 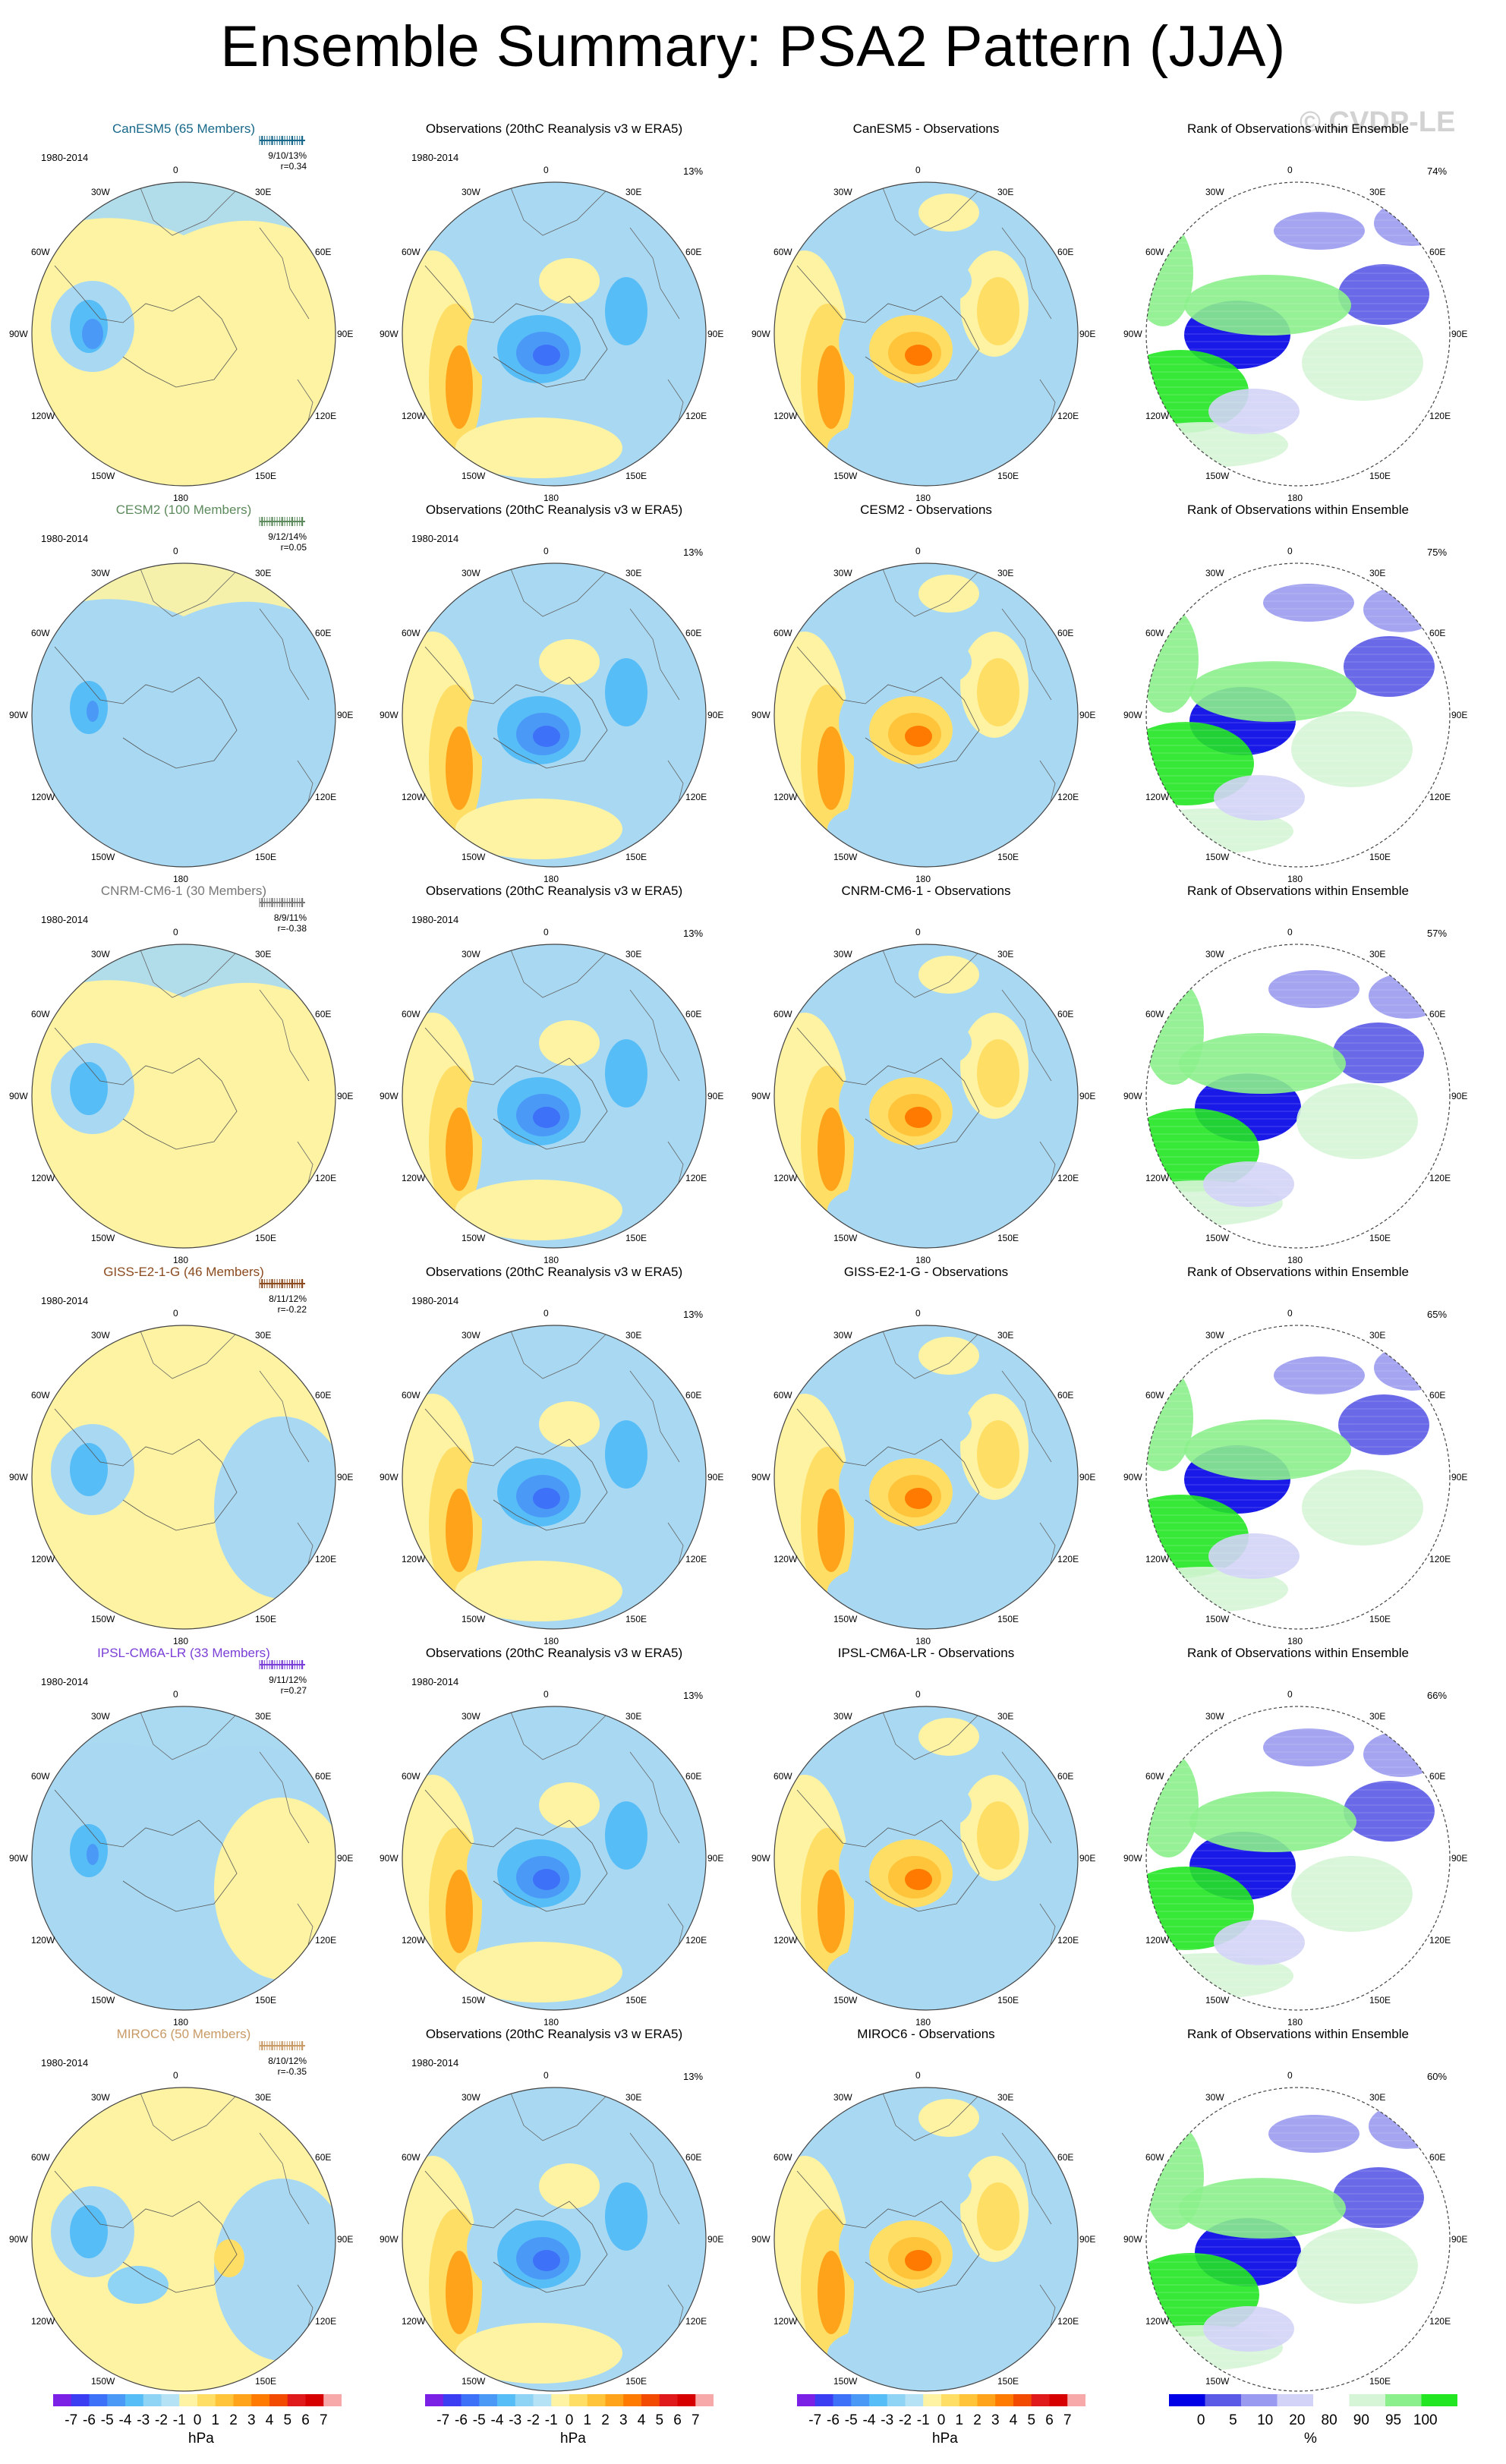 What do you see at coordinates (1425, 2420) in the screenshot?
I see `colorbar-tick-label: 100` at bounding box center [1425, 2420].